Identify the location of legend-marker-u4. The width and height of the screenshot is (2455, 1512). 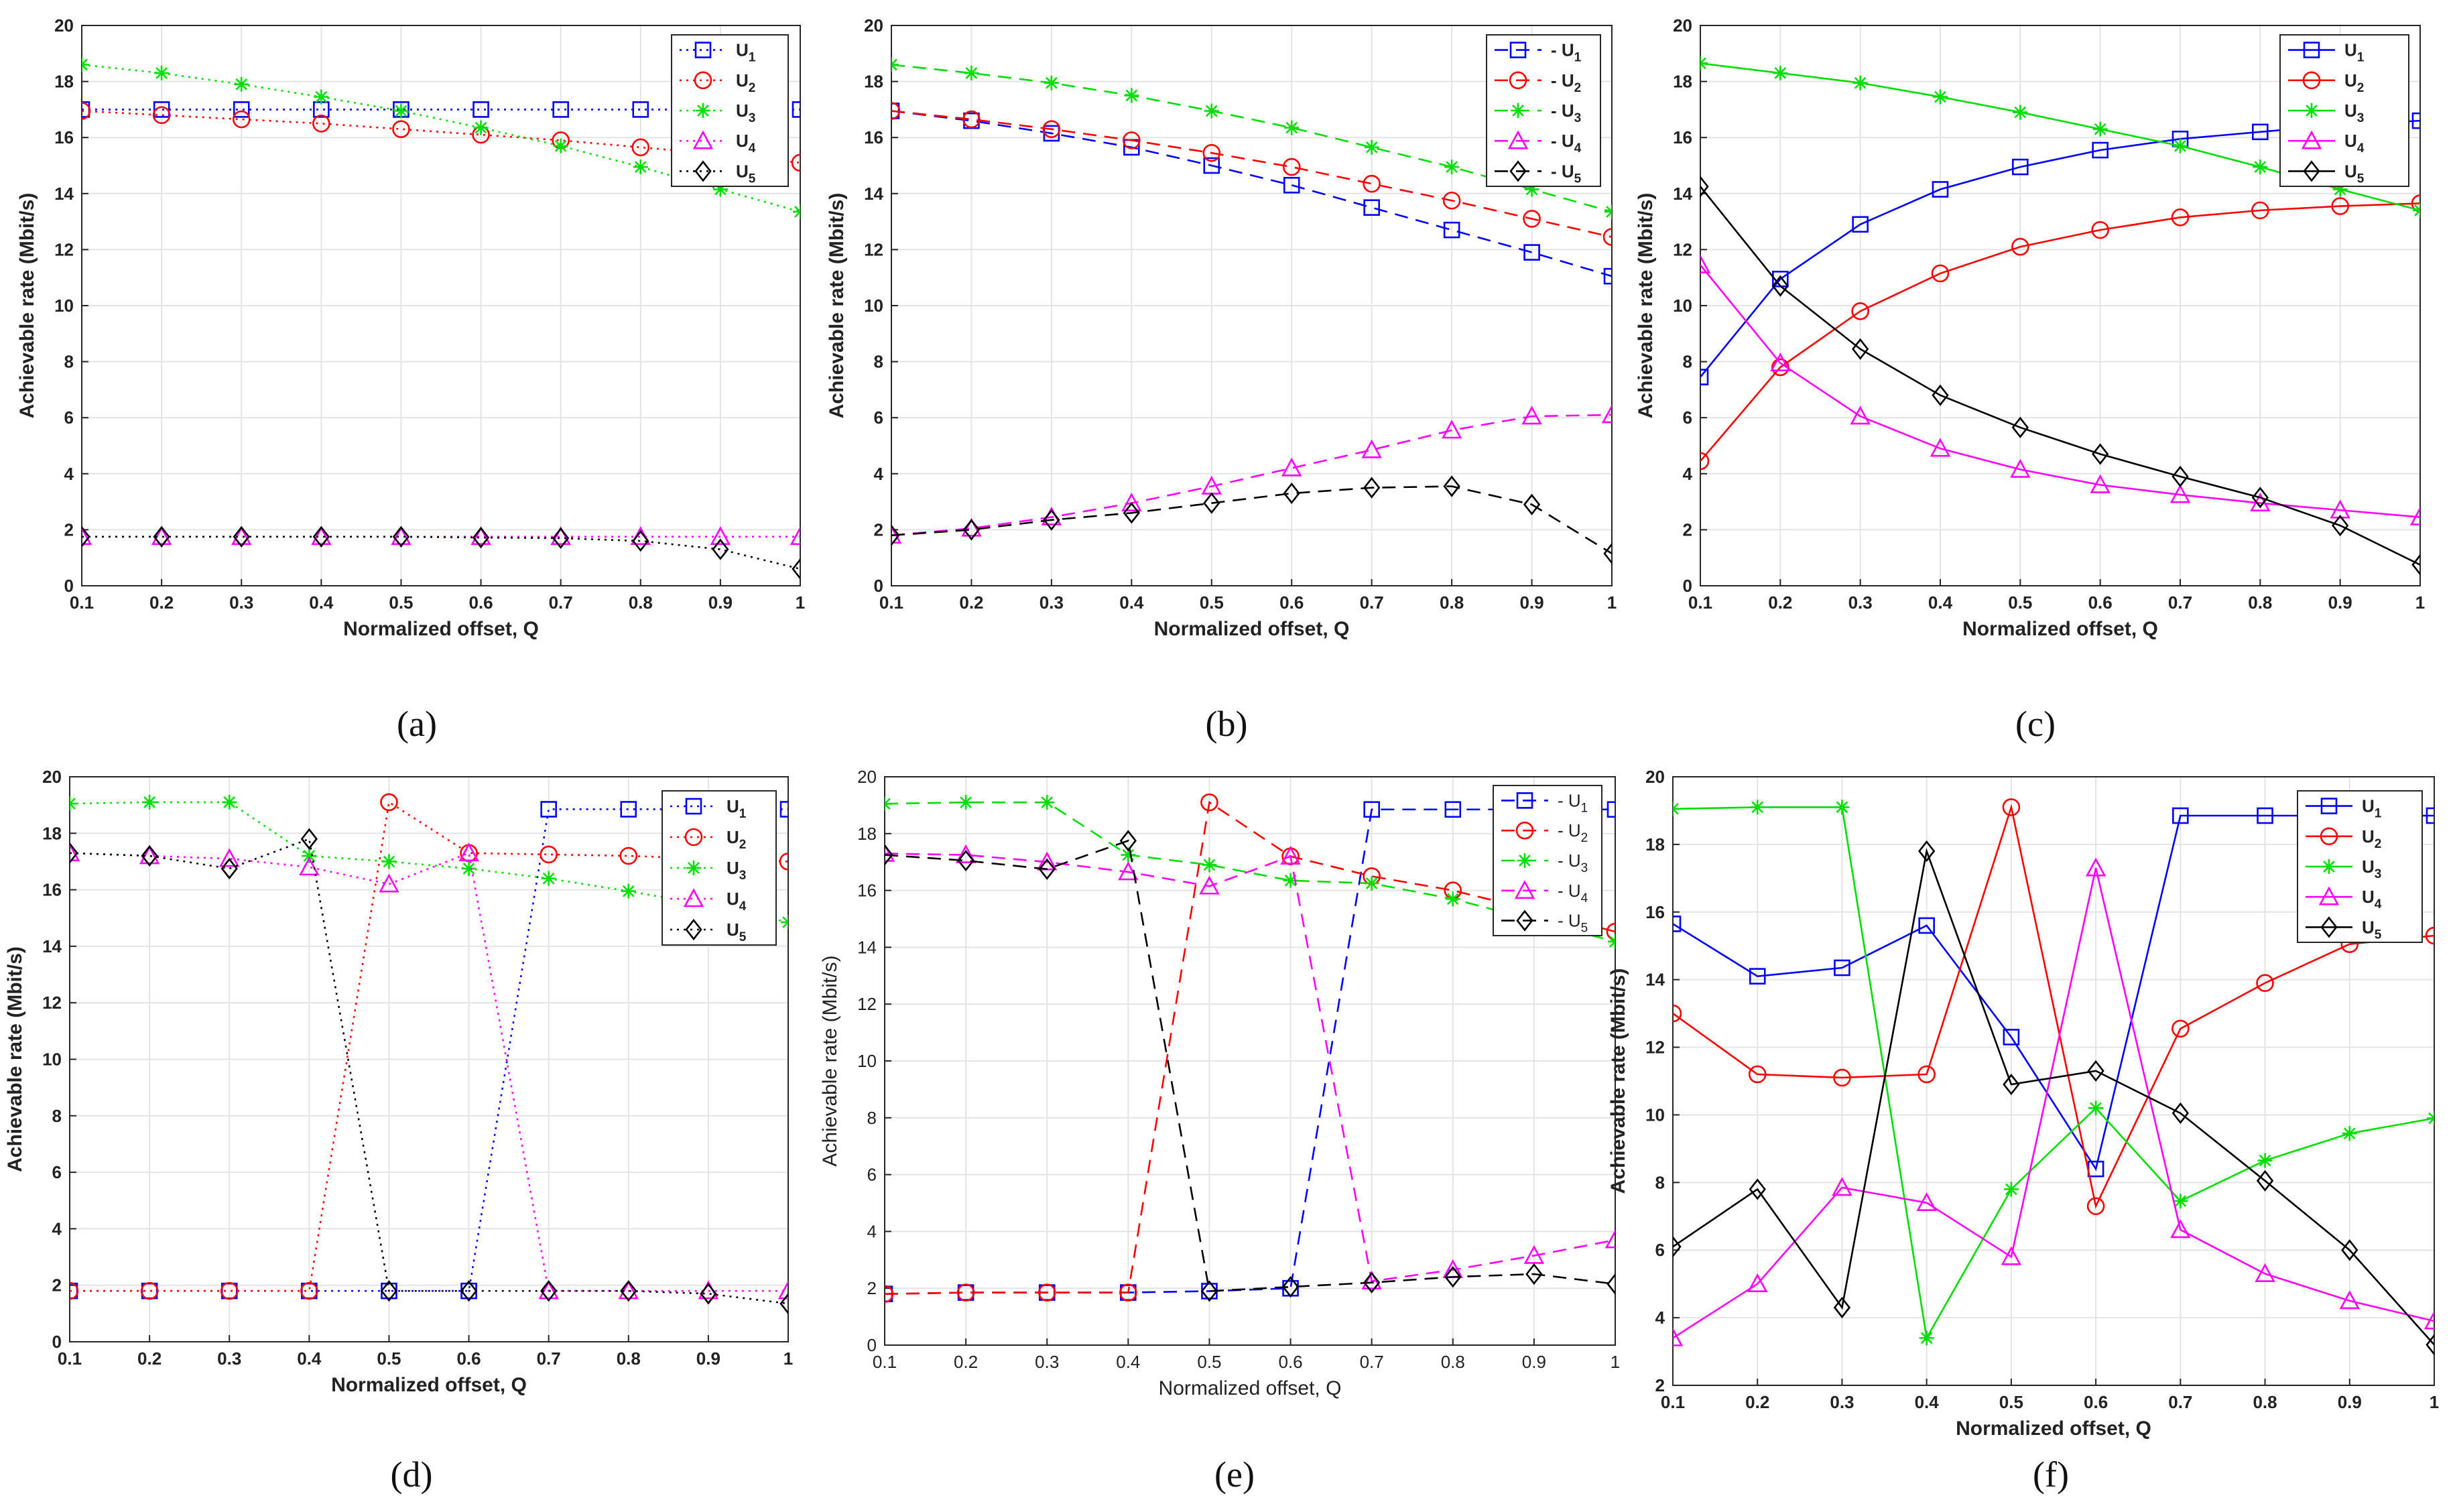
(1524, 889).